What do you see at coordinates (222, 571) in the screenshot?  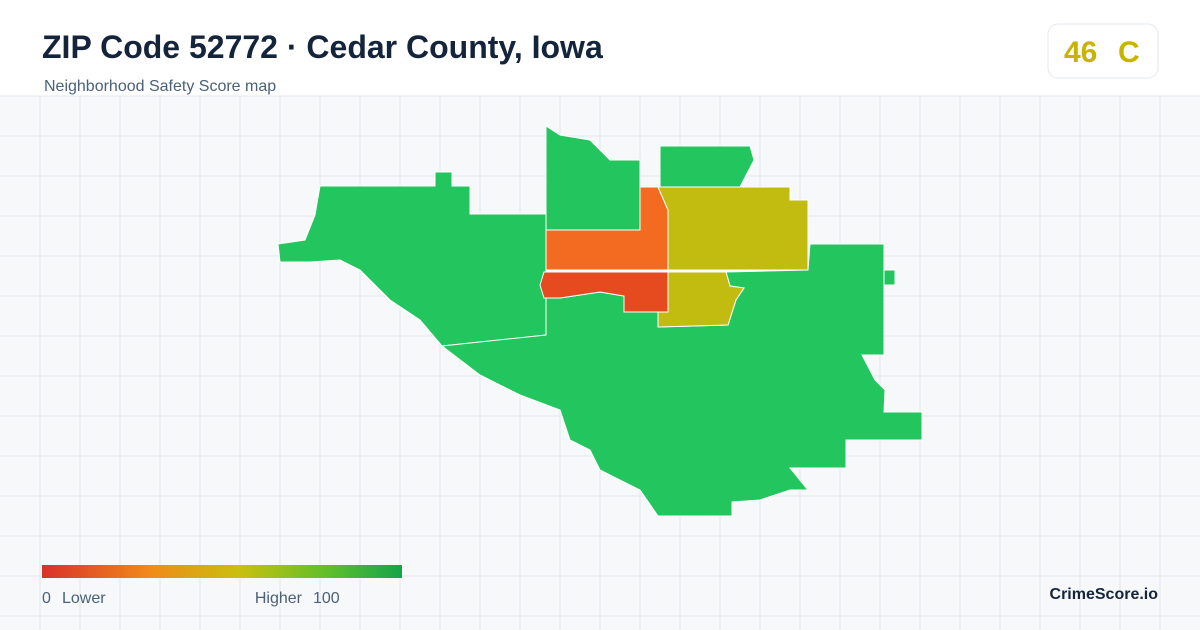 I see `legend-gradient` at bounding box center [222, 571].